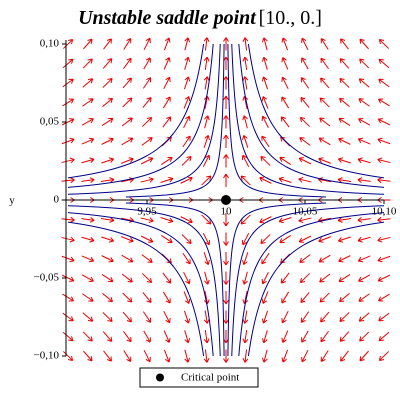  I want to click on x-tick-label: 10,10, so click(384, 212).